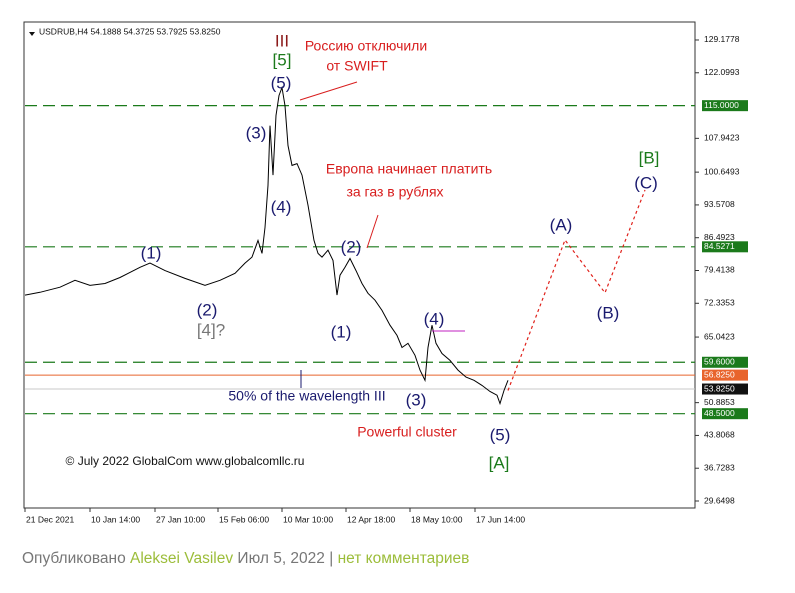 This screenshot has height=593, width=795. I want to click on x-tick-label: 21 Dec 2021, so click(50, 519).